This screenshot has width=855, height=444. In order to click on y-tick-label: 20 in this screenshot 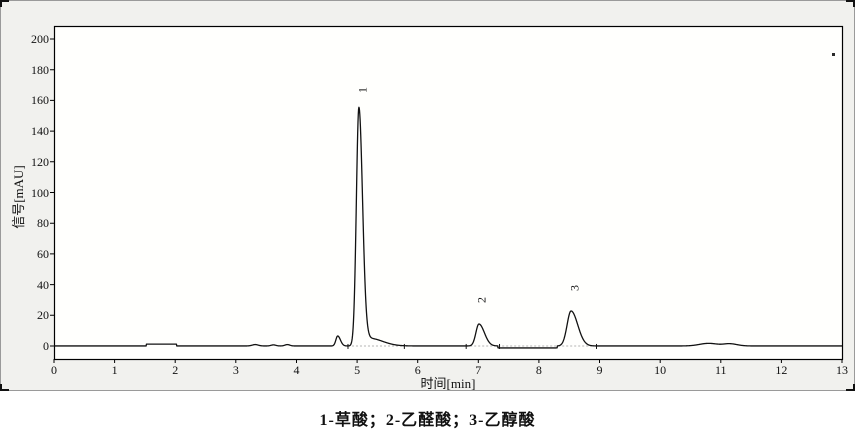, I will do `click(43, 315)`.